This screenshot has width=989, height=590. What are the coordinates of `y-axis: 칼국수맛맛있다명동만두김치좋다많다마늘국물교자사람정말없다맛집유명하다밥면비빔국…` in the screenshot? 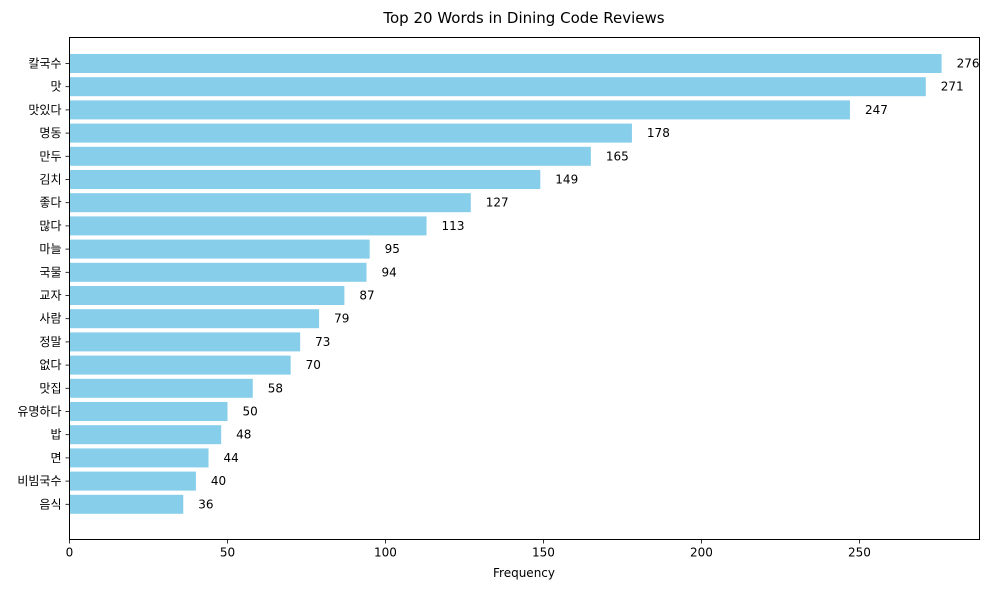 It's located at (43, 284).